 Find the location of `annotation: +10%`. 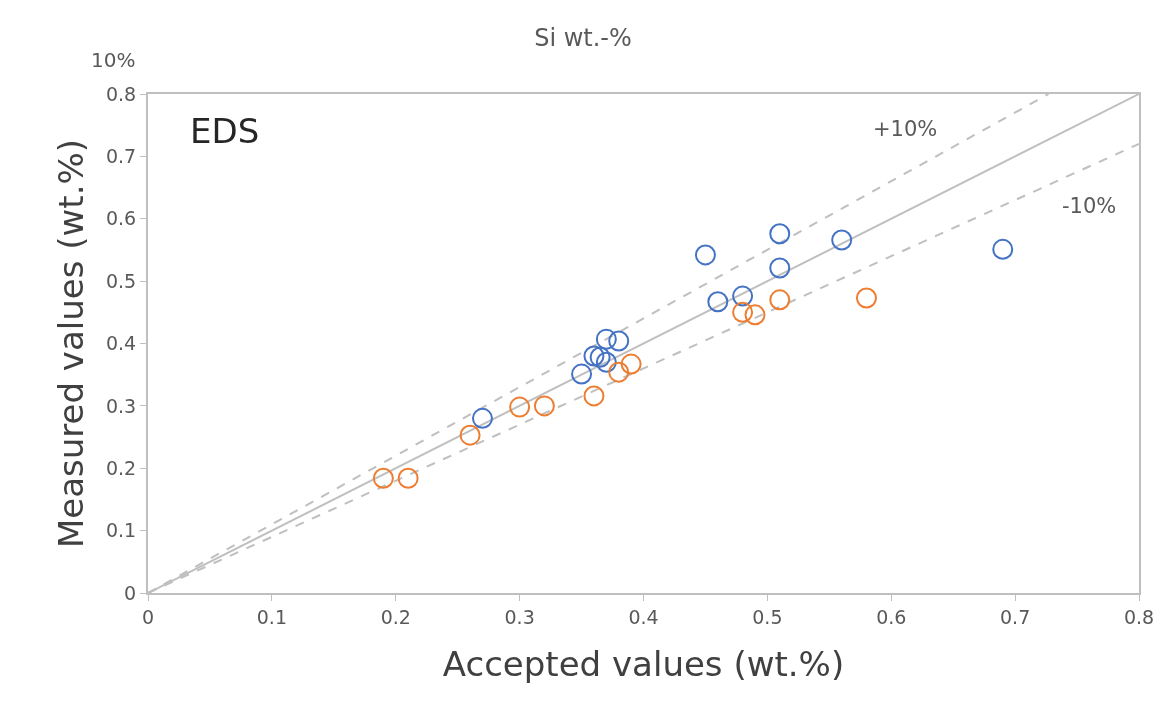

annotation: +10% is located at coordinates (905, 129).